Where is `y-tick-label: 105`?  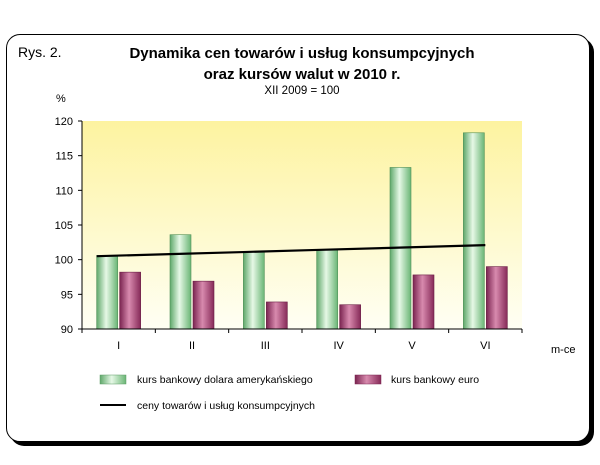
y-tick-label: 105 is located at coordinates (64, 226).